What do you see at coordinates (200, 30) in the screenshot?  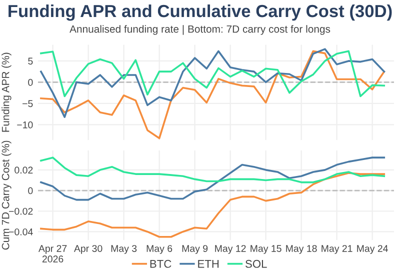 I see `chart-subtitle: Annualised funding rate | Bottom: 7D carry cost for longs` at bounding box center [200, 30].